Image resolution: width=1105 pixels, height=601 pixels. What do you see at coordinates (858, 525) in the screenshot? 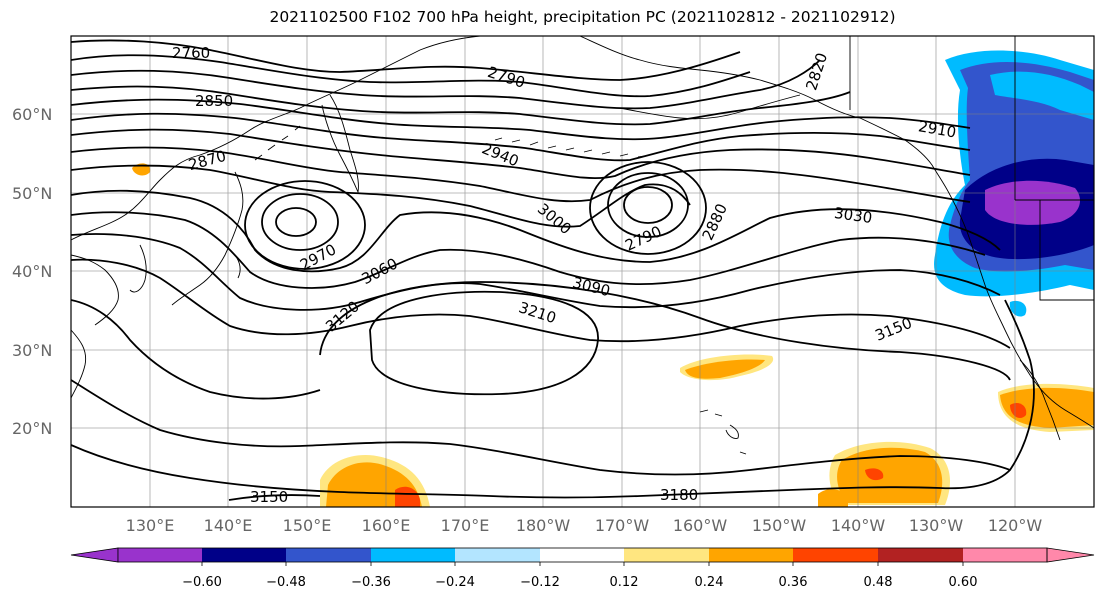
I see `lon-label: 140°W` at bounding box center [858, 525].